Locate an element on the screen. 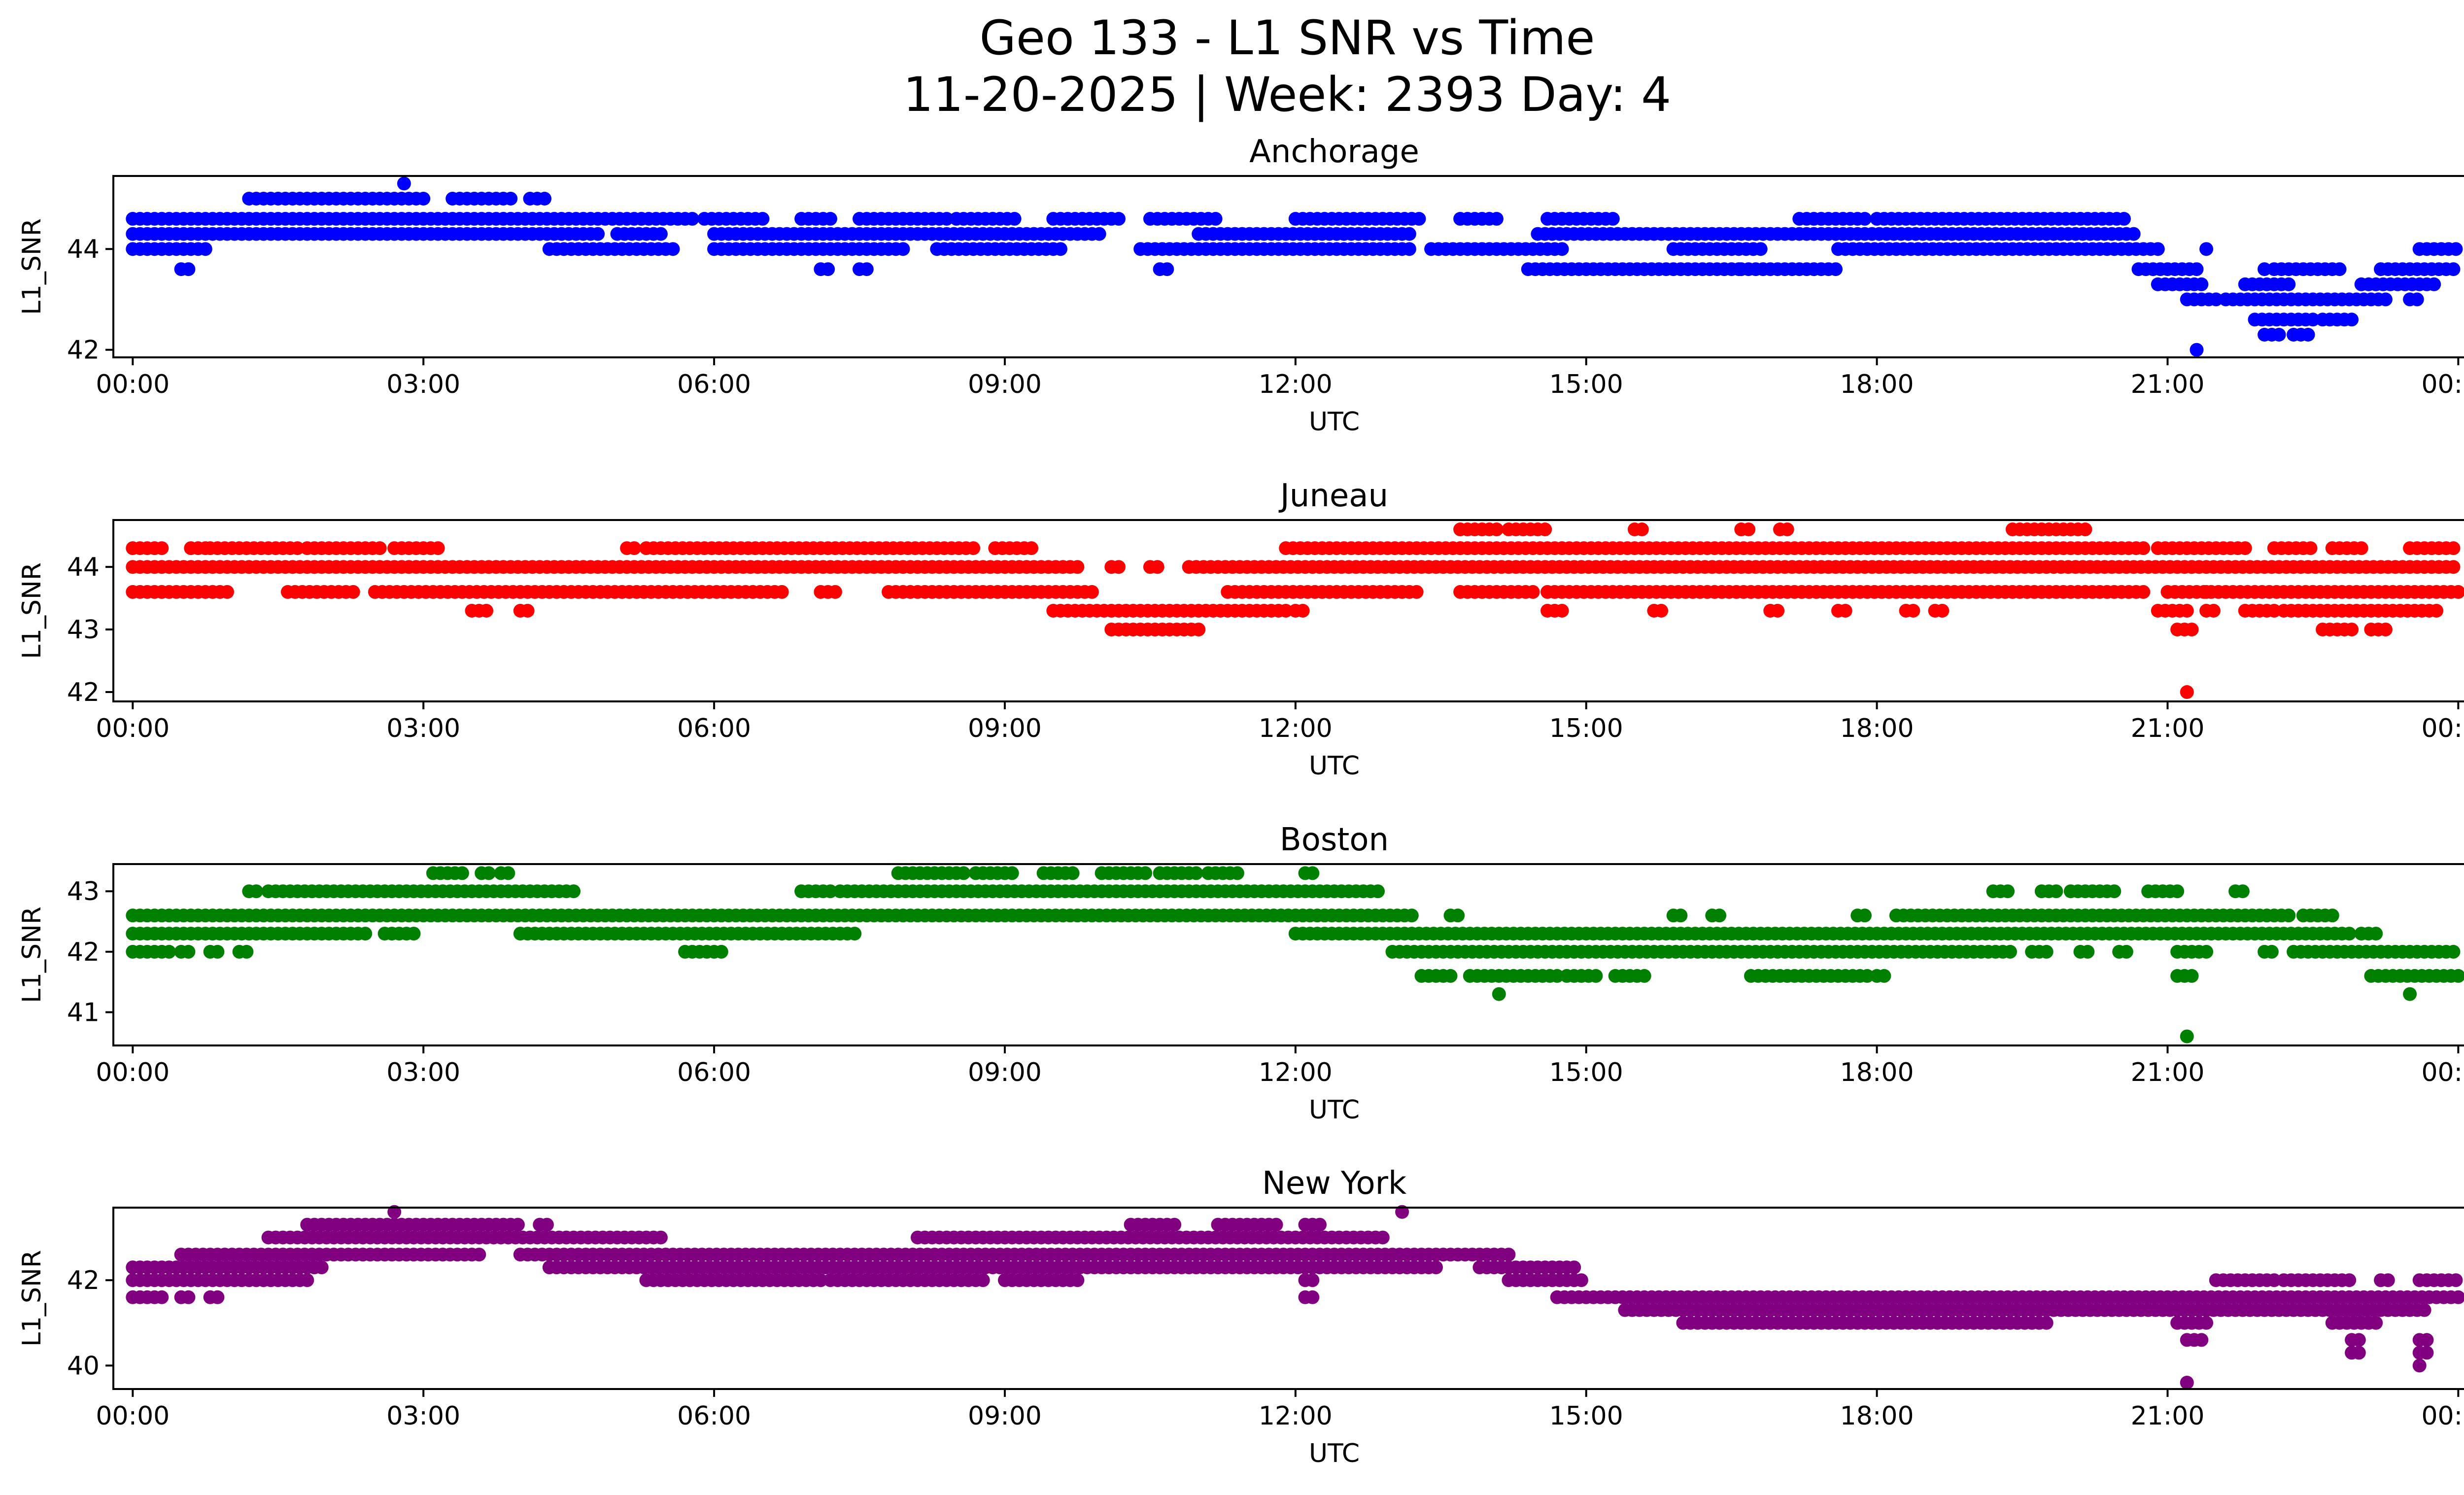 The height and width of the screenshot is (1495, 2464). y-tick-label: 40 is located at coordinates (83, 1366).